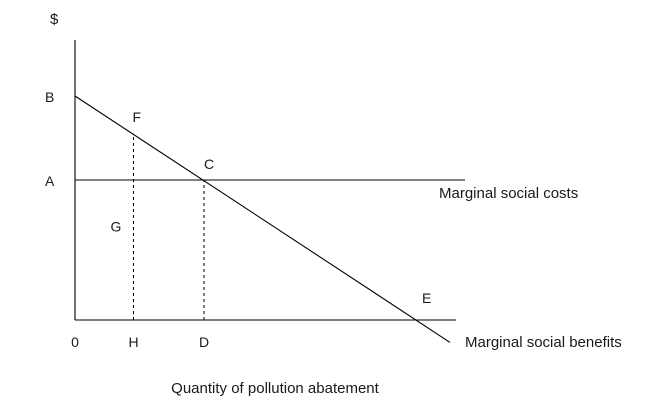  Describe the element at coordinates (75, 342) in the screenshot. I see `x-tick-label-0: 0` at that location.